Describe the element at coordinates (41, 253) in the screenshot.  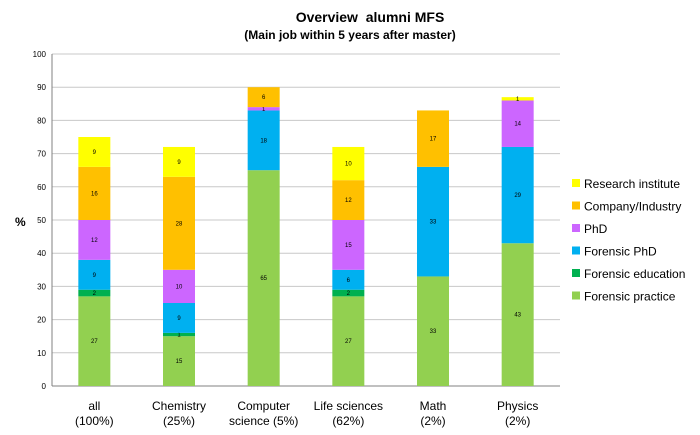
I see `y-tick-label: 40` at that location.